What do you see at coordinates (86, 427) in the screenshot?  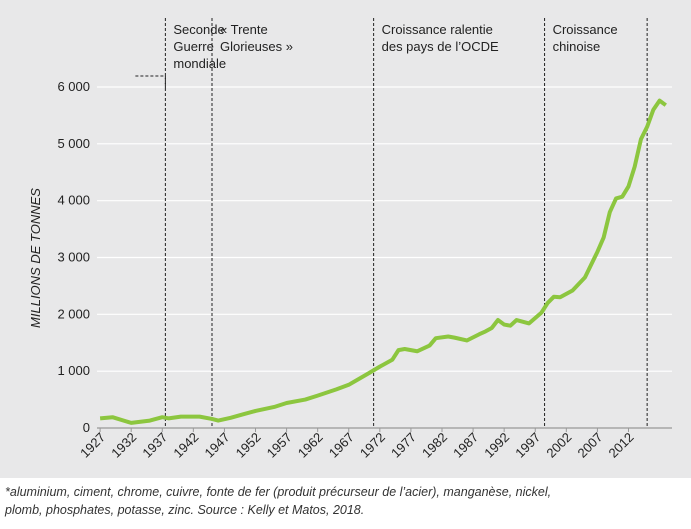 I see `y-tick-label: 0` at bounding box center [86, 427].